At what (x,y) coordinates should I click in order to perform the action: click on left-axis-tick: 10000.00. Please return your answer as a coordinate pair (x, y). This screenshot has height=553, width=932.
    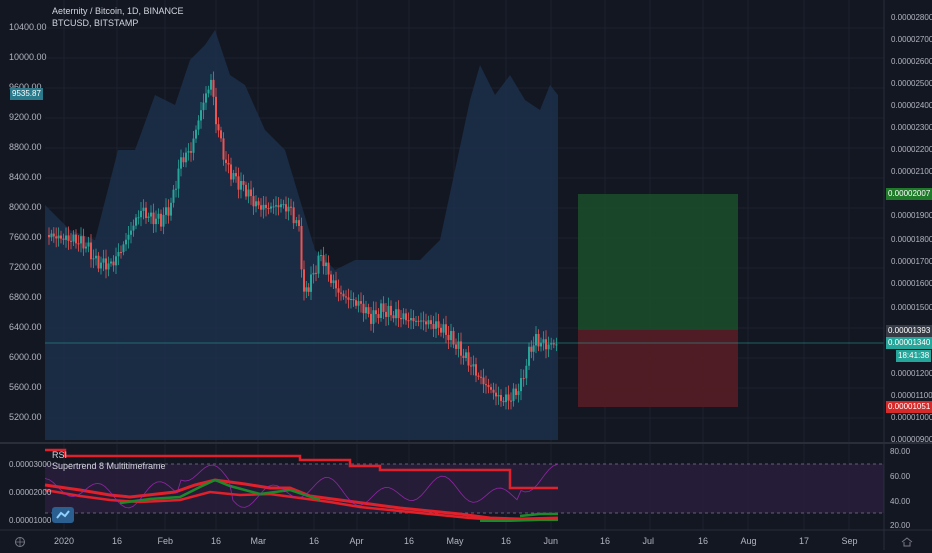
    Looking at the image, I should click on (28, 57).